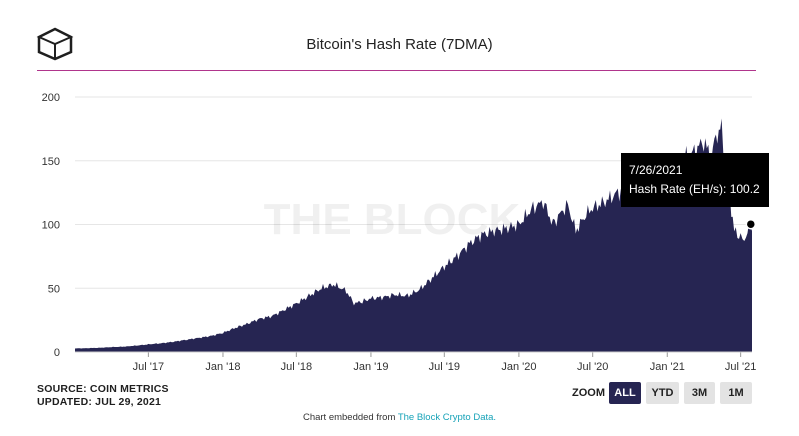 The height and width of the screenshot is (436, 799). Describe the element at coordinates (588, 393) in the screenshot. I see `zoom-label: ZOOM` at that location.